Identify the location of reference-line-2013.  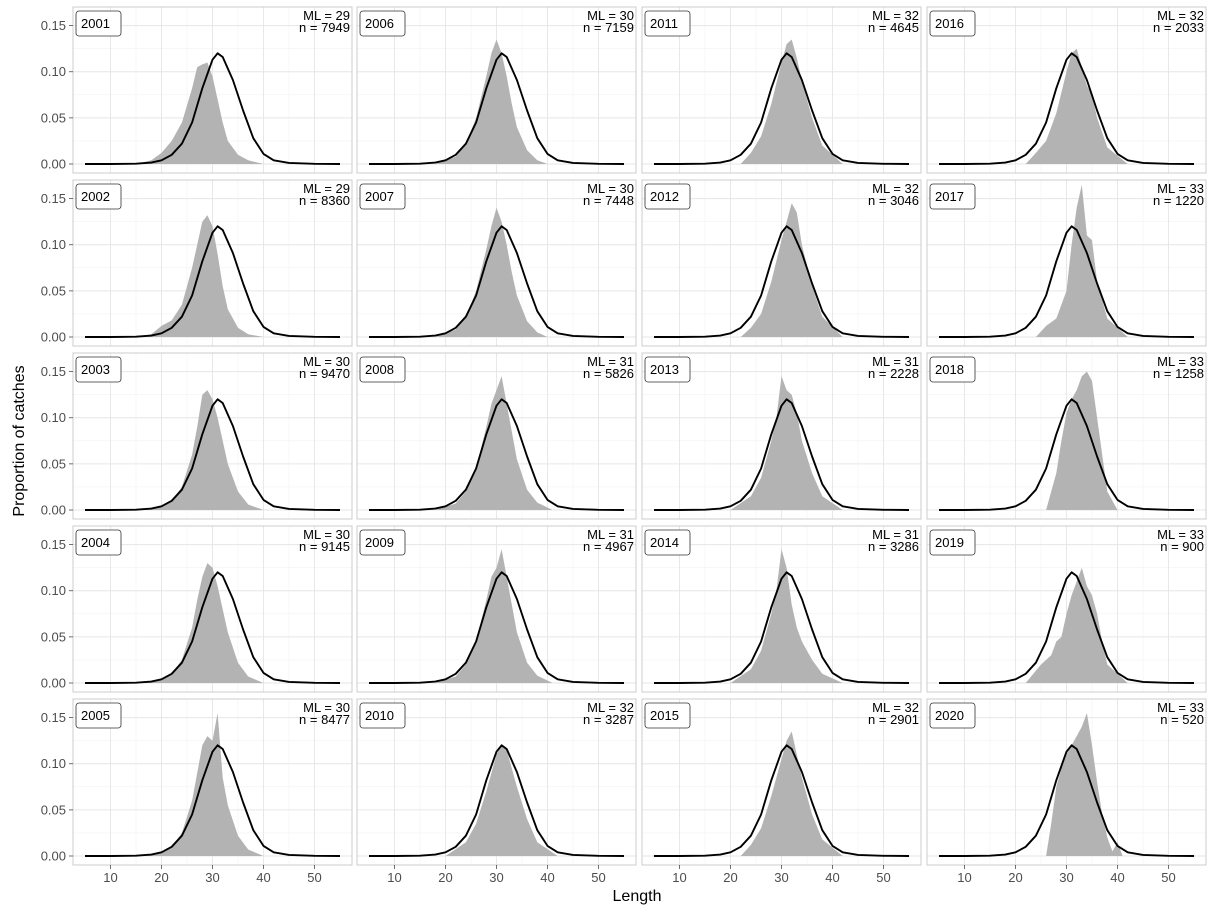
(782, 454).